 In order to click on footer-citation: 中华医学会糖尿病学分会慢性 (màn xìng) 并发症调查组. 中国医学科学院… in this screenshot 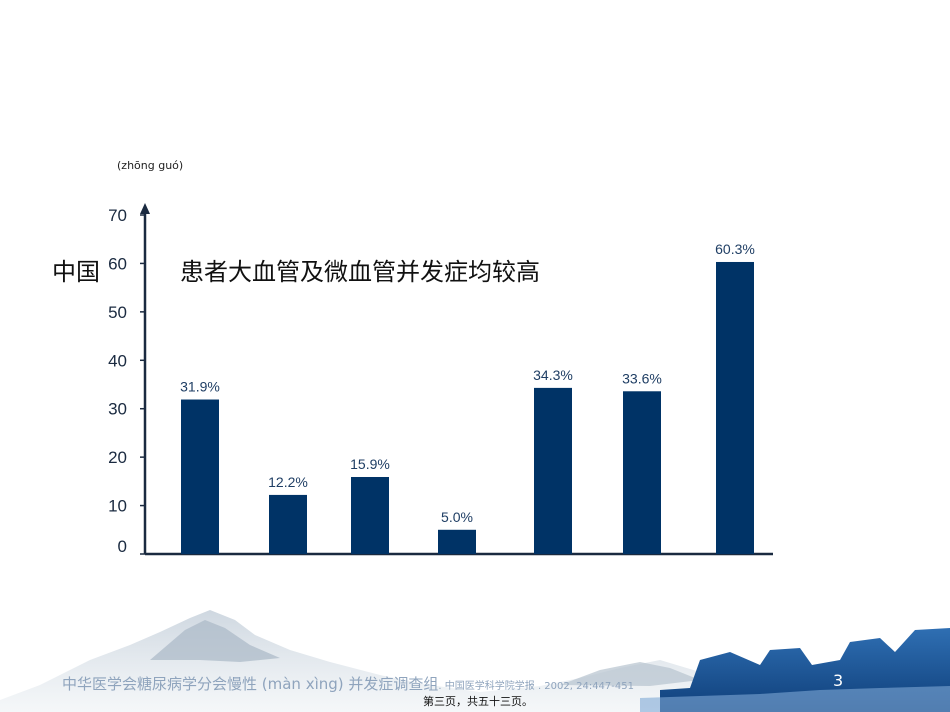, I will do `click(348, 683)`.